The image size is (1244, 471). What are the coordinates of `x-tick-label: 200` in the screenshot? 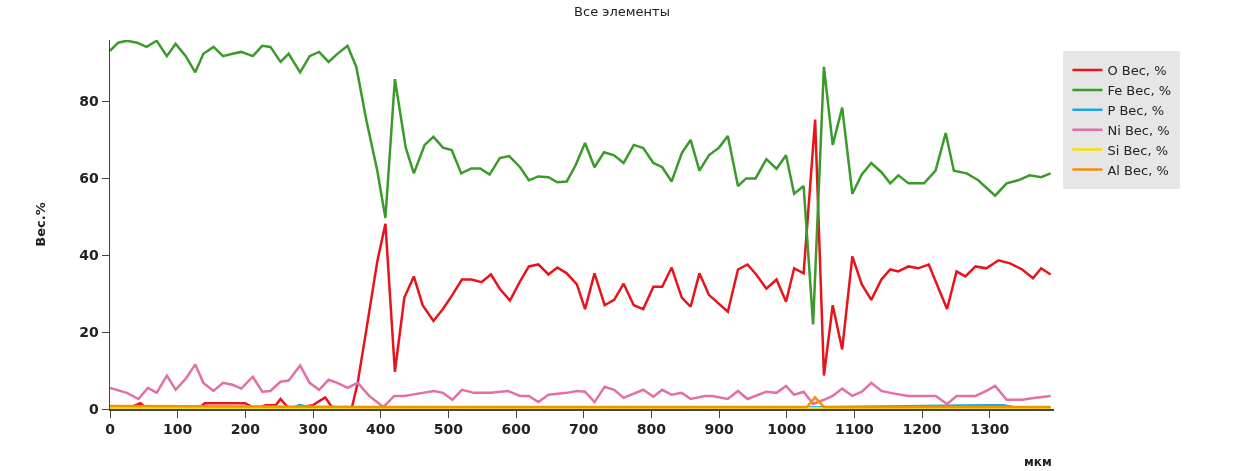 It's located at (245, 429).